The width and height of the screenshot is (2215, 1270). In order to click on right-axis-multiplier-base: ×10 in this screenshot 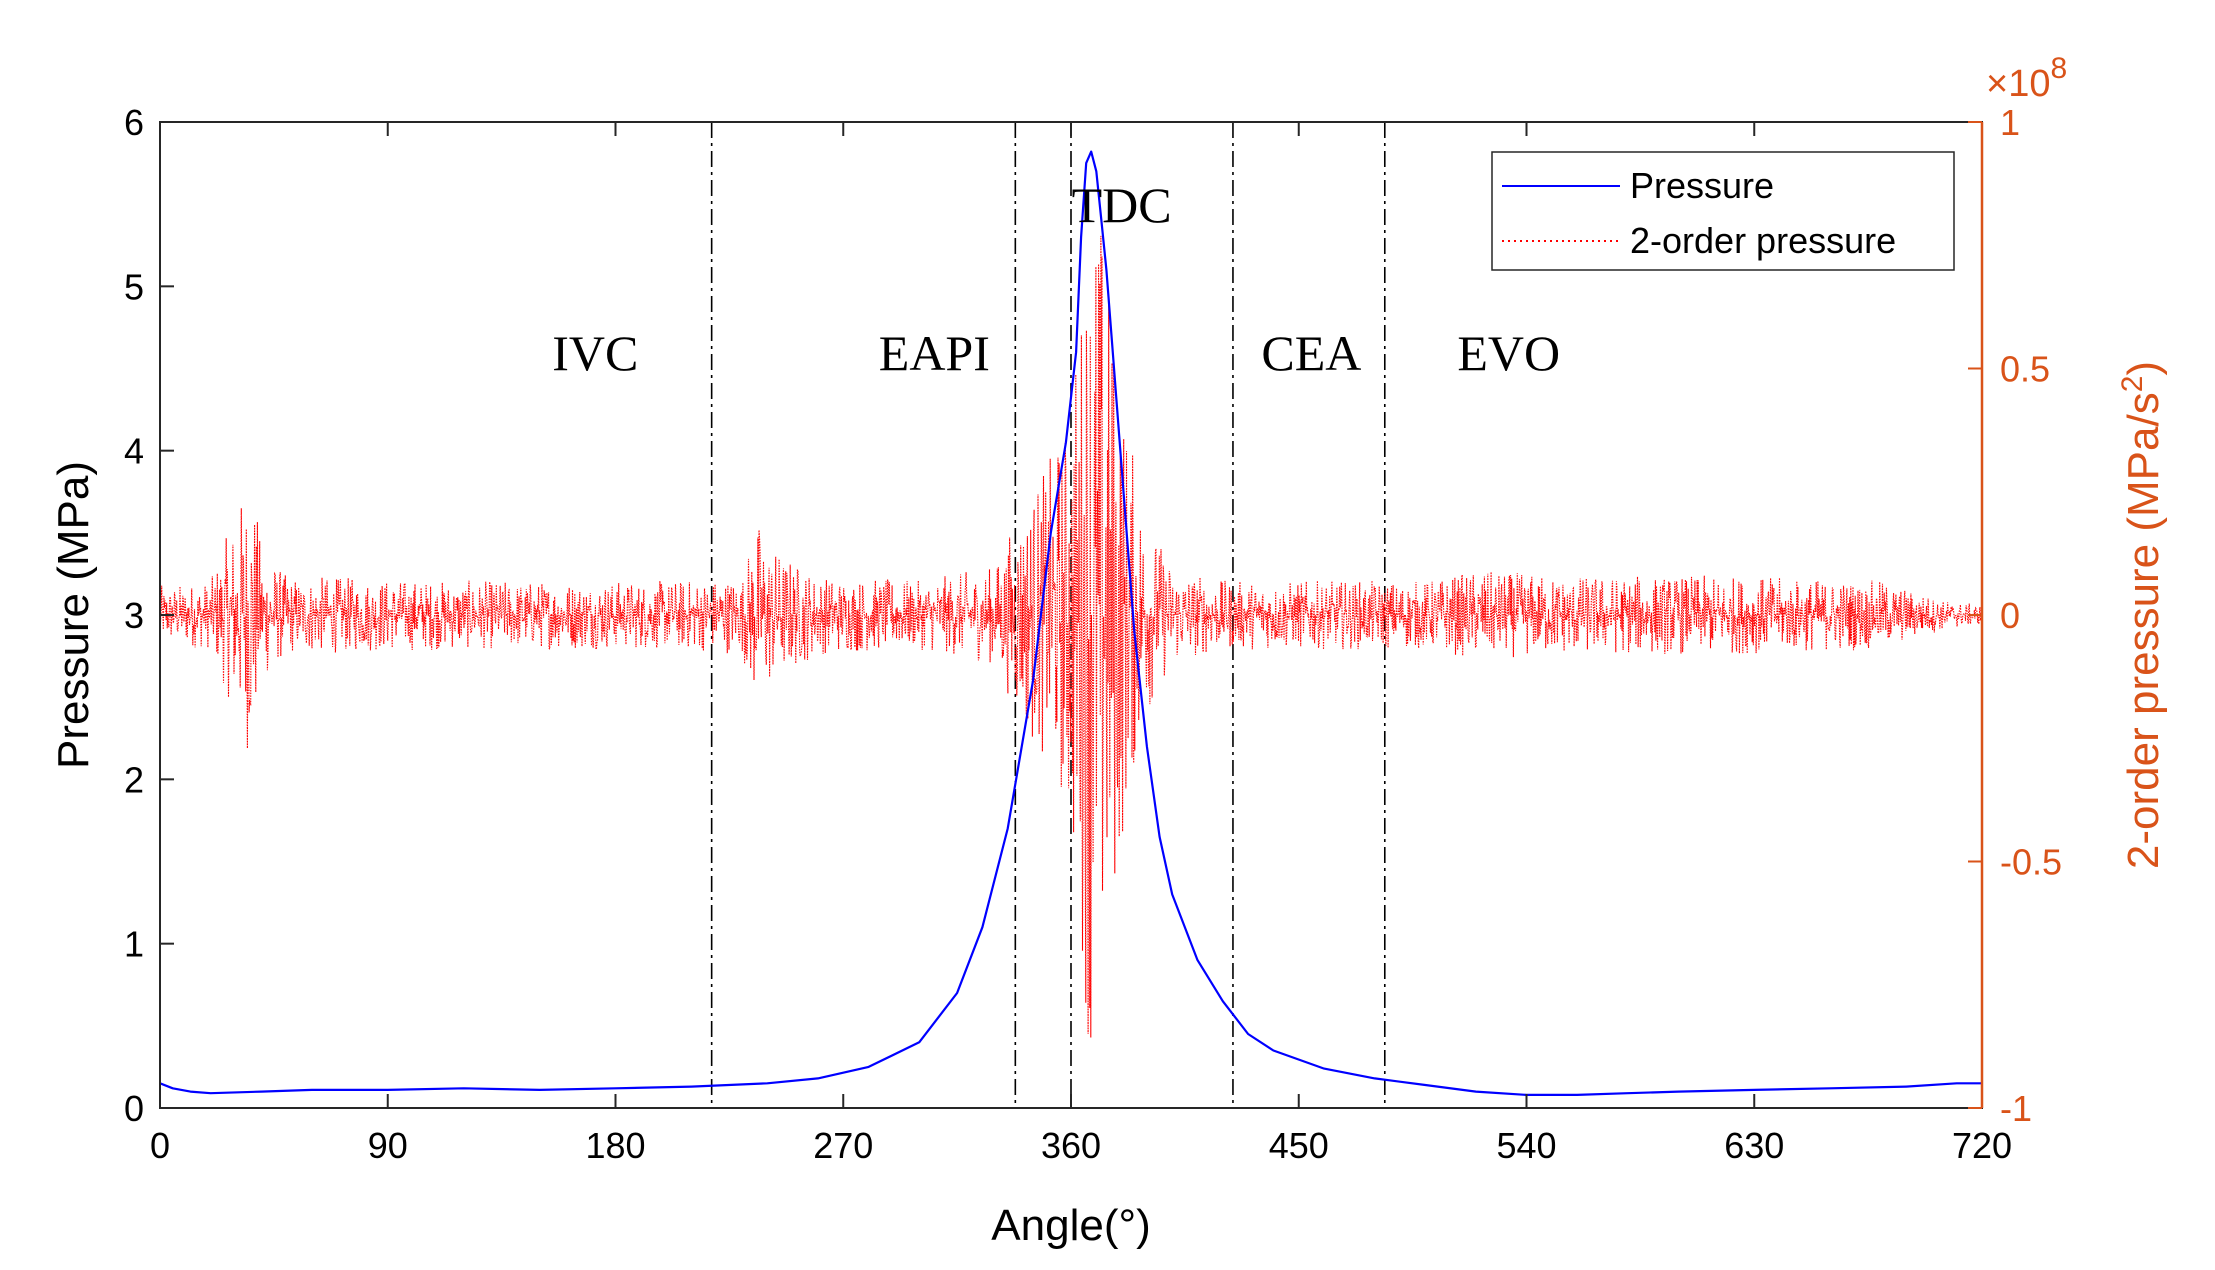, I will do `click(2018, 84)`.